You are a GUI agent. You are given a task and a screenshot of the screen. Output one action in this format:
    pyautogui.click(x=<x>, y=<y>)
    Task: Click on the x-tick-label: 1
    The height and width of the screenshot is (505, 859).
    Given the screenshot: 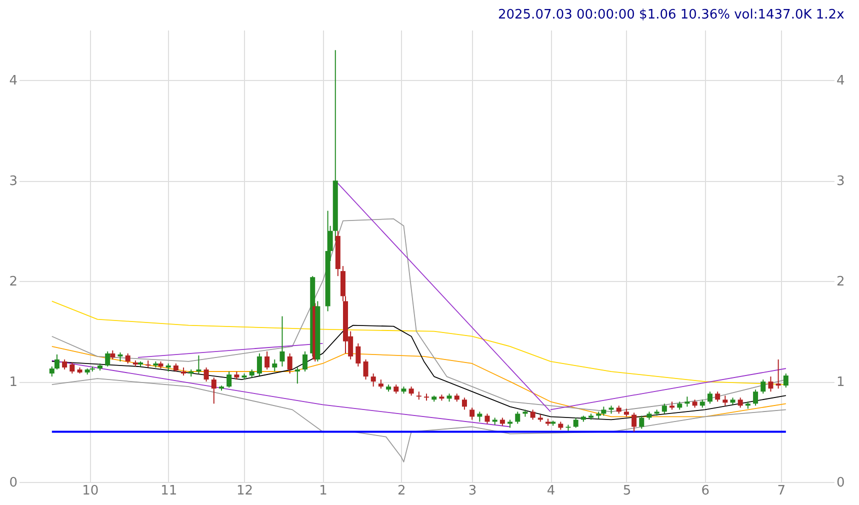 What is the action you would take?
    pyautogui.click(x=323, y=491)
    